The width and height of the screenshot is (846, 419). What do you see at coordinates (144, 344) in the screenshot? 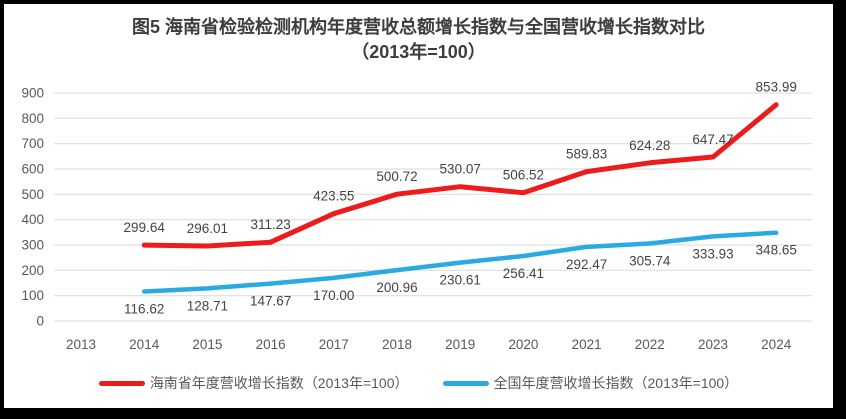
I see `x-tick-label: 2014` at bounding box center [144, 344].